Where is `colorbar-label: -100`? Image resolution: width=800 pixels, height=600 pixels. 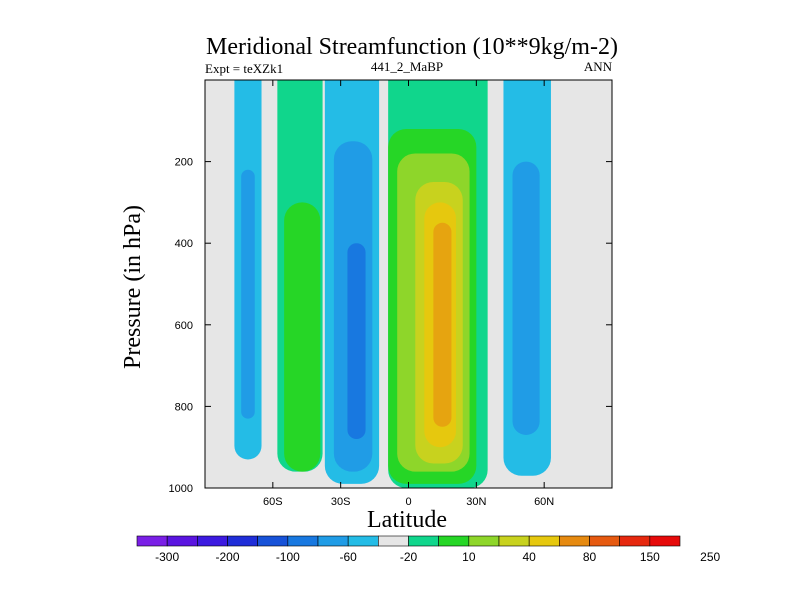
colorbar-label: -100 is located at coordinates (288, 557).